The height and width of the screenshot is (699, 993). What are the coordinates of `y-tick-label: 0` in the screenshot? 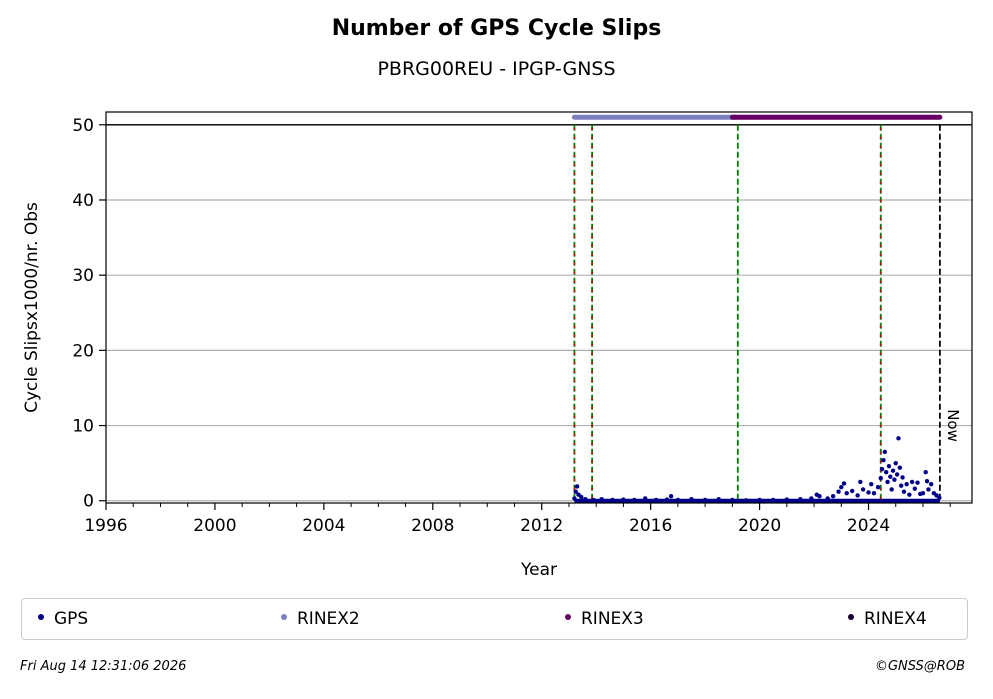 It's located at (88, 502).